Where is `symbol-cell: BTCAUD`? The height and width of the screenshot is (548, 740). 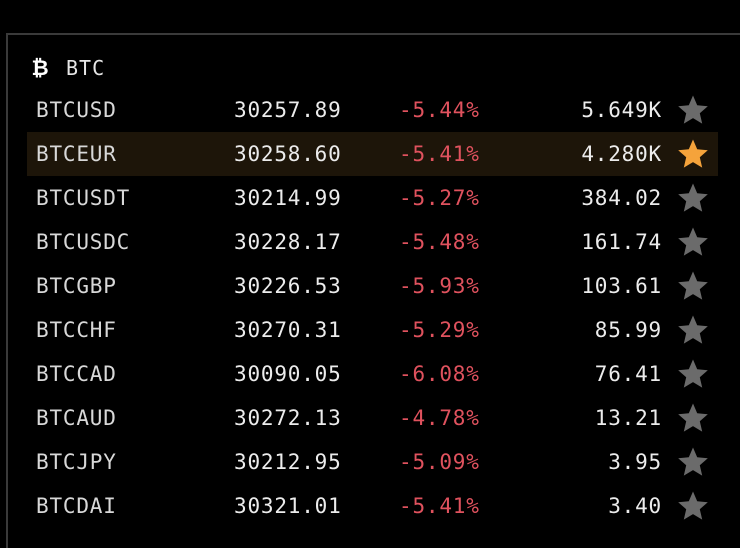 symbol-cell: BTCAUD is located at coordinates (76, 418).